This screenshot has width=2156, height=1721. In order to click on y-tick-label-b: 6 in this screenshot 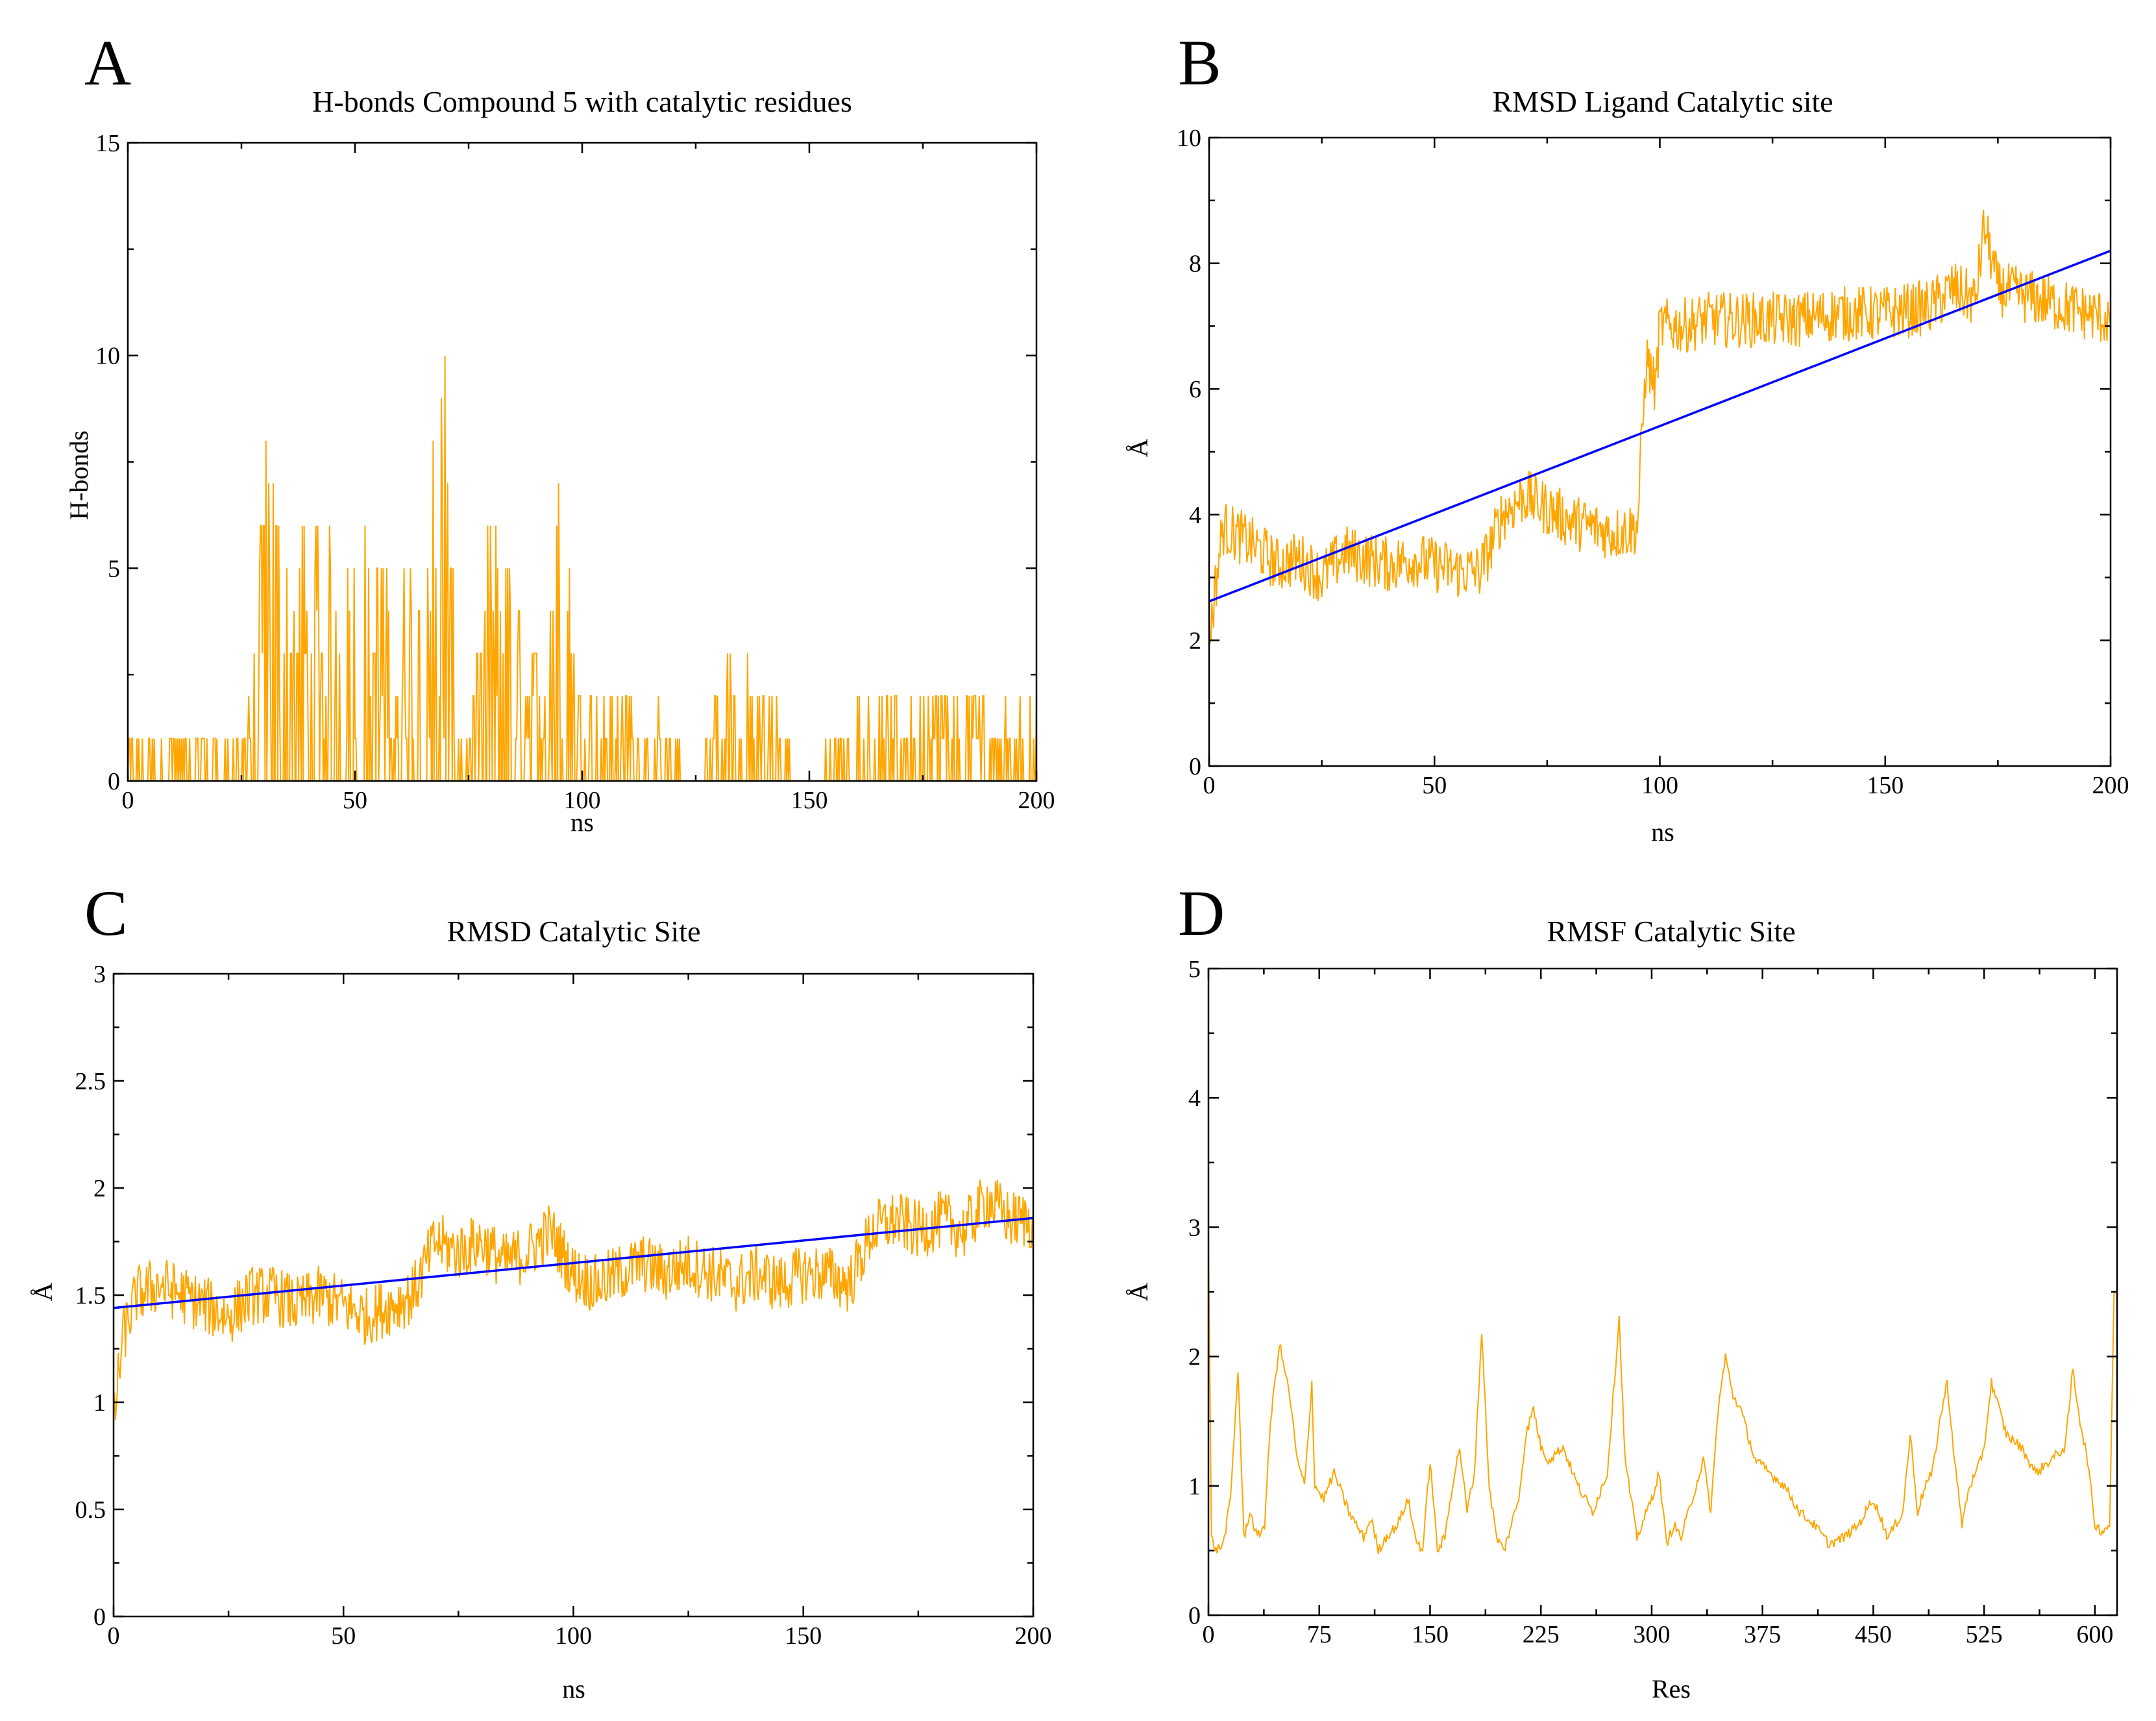, I will do `click(1195, 389)`.